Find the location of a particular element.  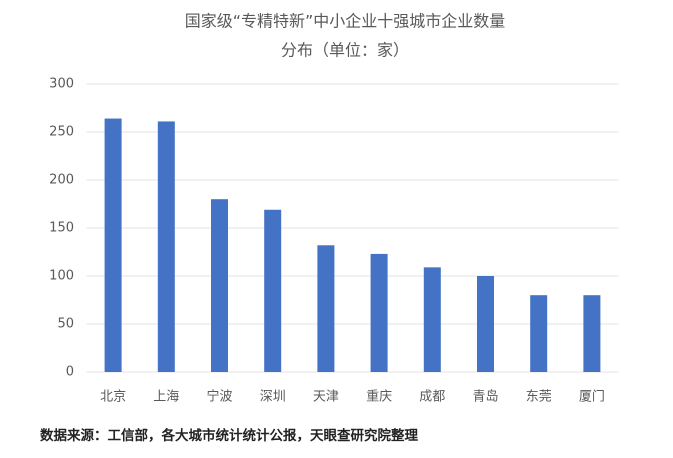

x-tick-label: 成都 is located at coordinates (432, 397).